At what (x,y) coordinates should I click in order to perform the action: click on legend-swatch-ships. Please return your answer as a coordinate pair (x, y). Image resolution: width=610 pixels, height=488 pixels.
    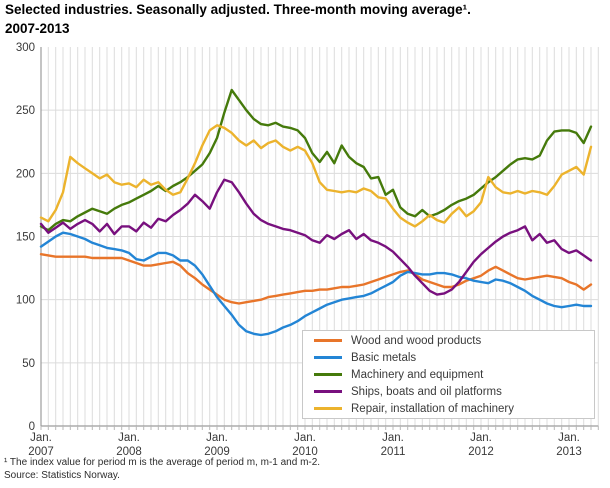
    Looking at the image, I should click on (328, 391).